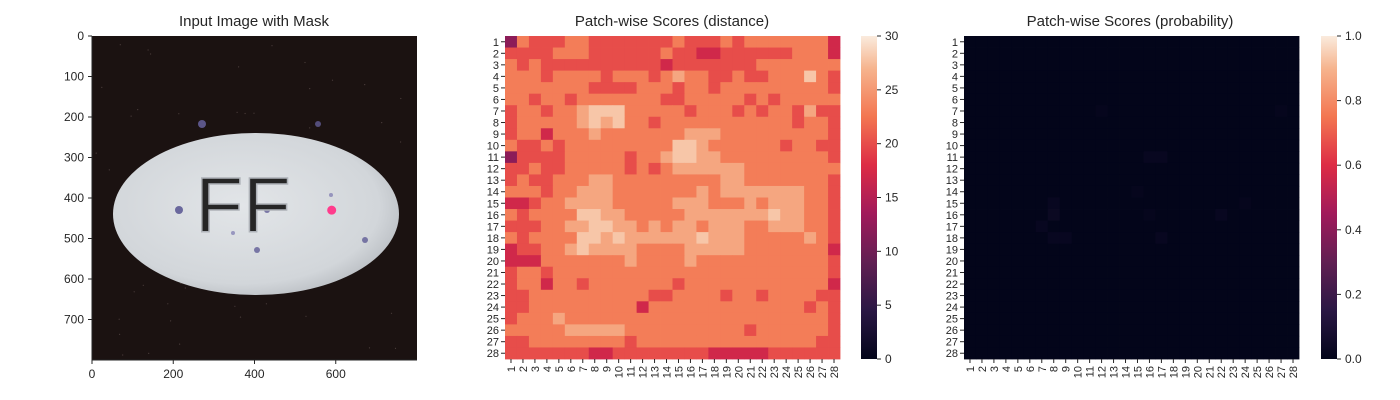 This screenshot has height=400, width=1400. I want to click on input-image-title: Input Image with Mask, so click(254, 21).